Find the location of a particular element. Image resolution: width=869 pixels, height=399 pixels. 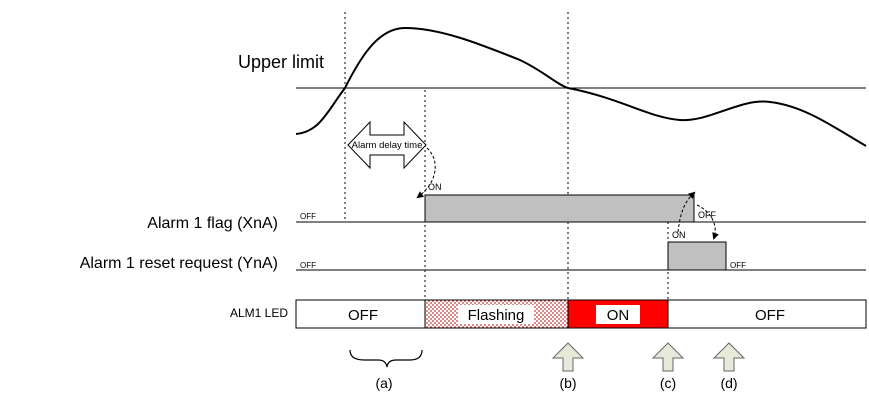

reset-off-text-2: OFF is located at coordinates (738, 265).